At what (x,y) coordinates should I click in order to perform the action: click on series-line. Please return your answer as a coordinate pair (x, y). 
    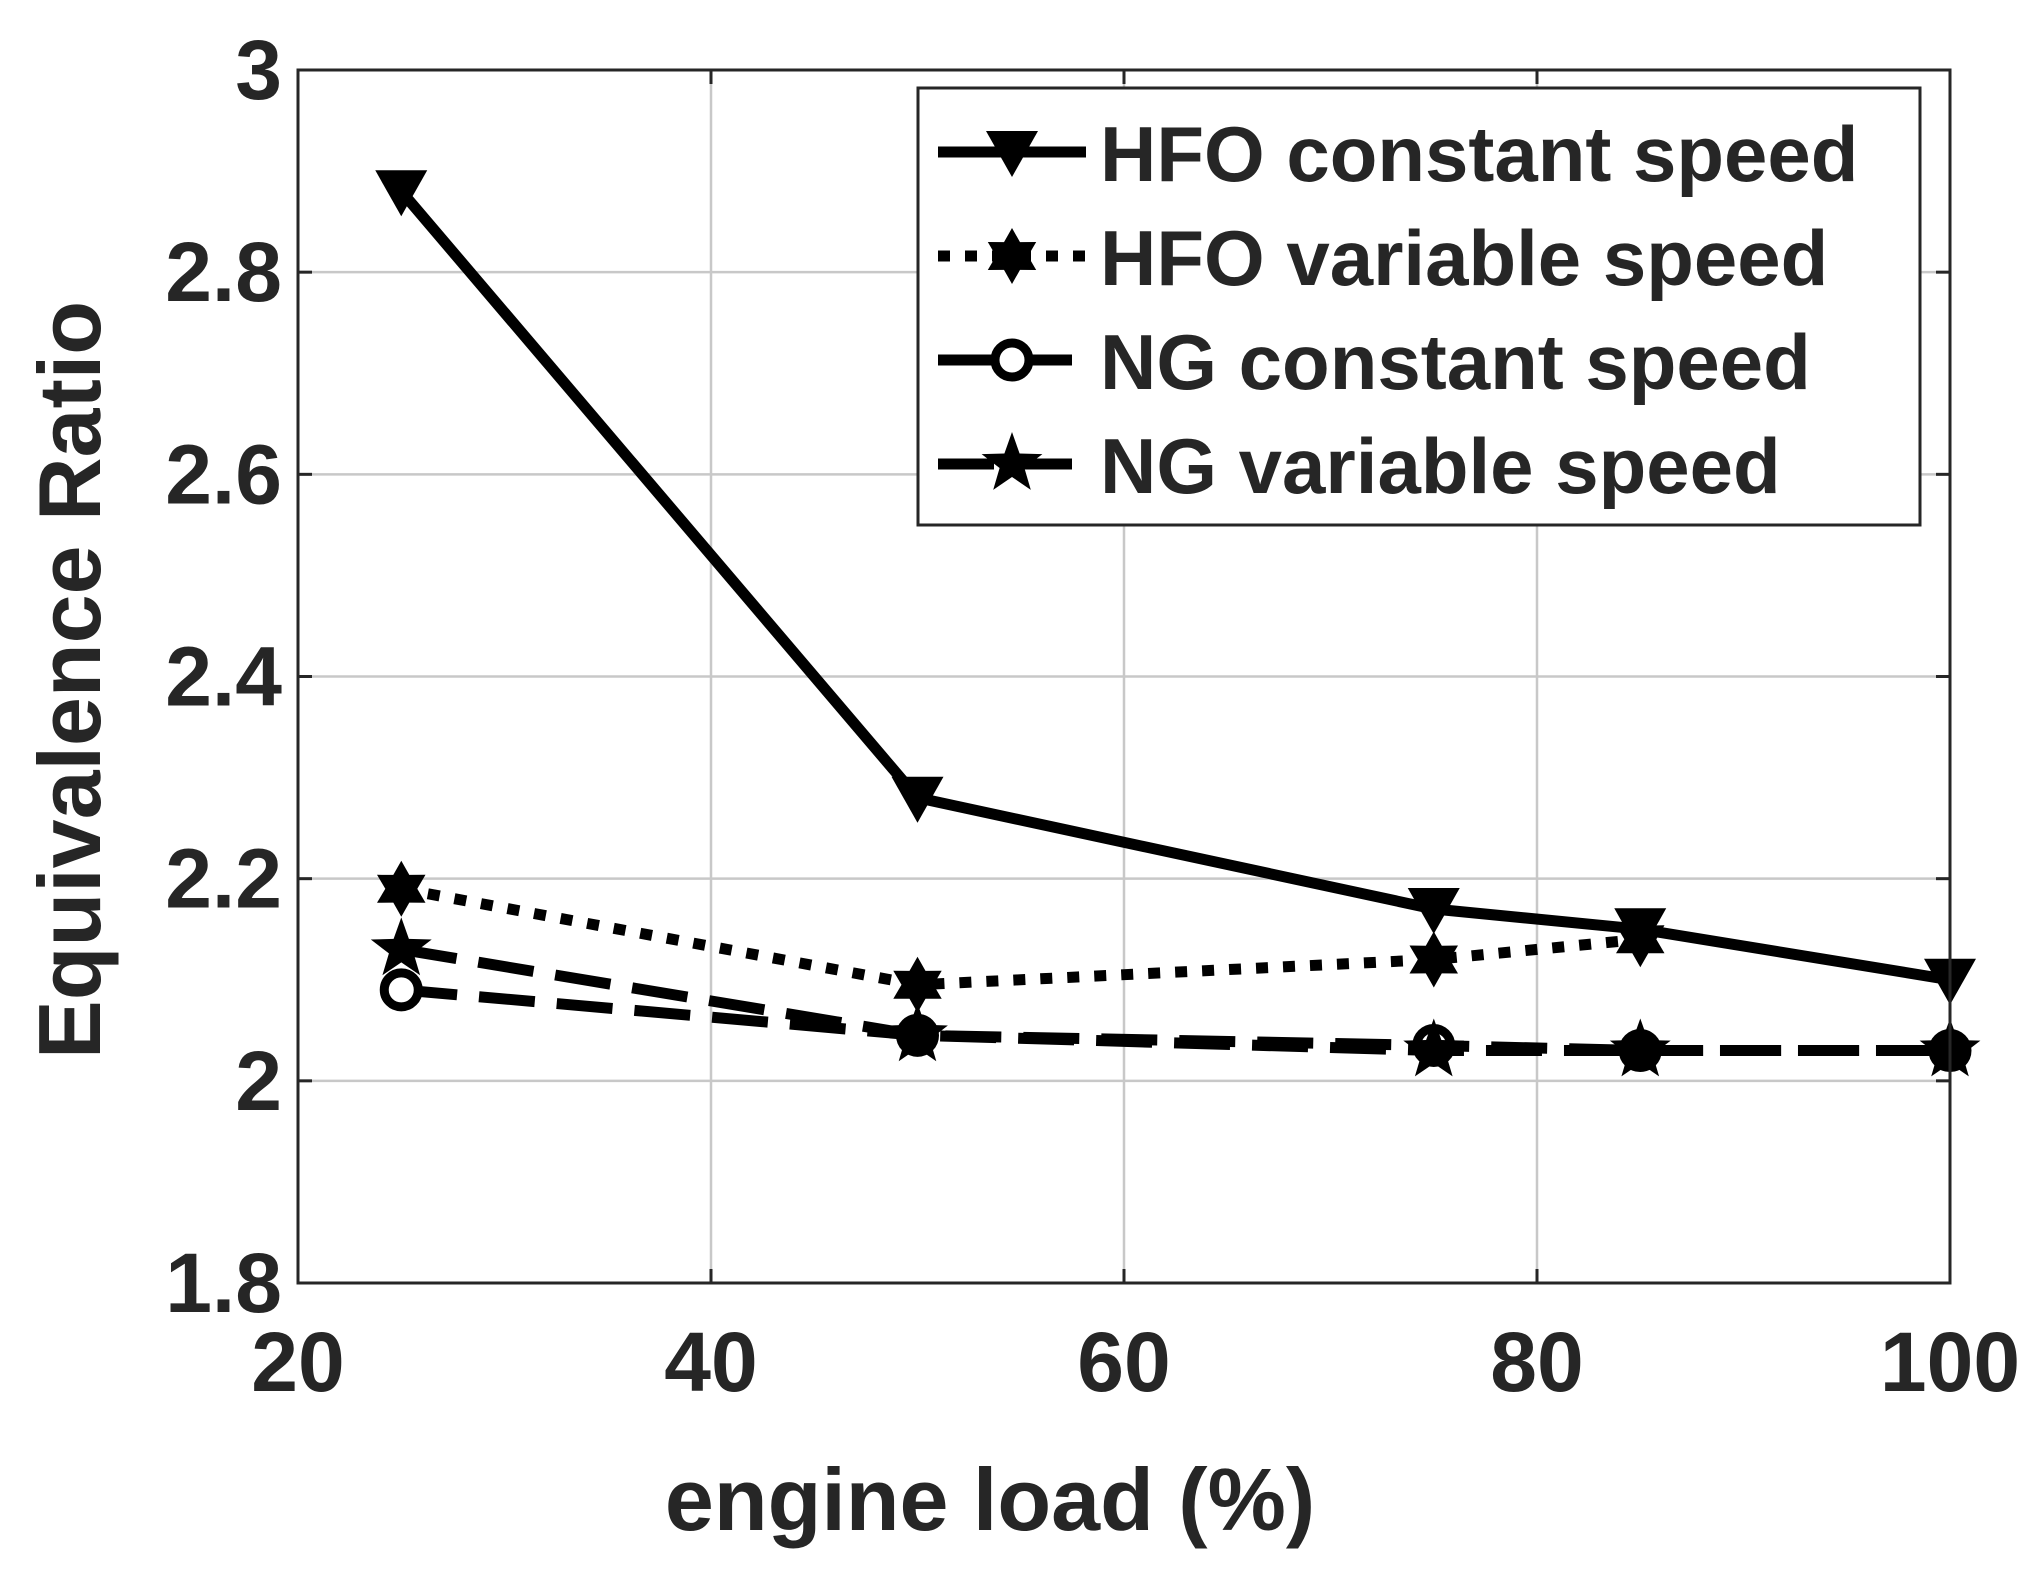
    Looking at the image, I should click on (1020, 937).